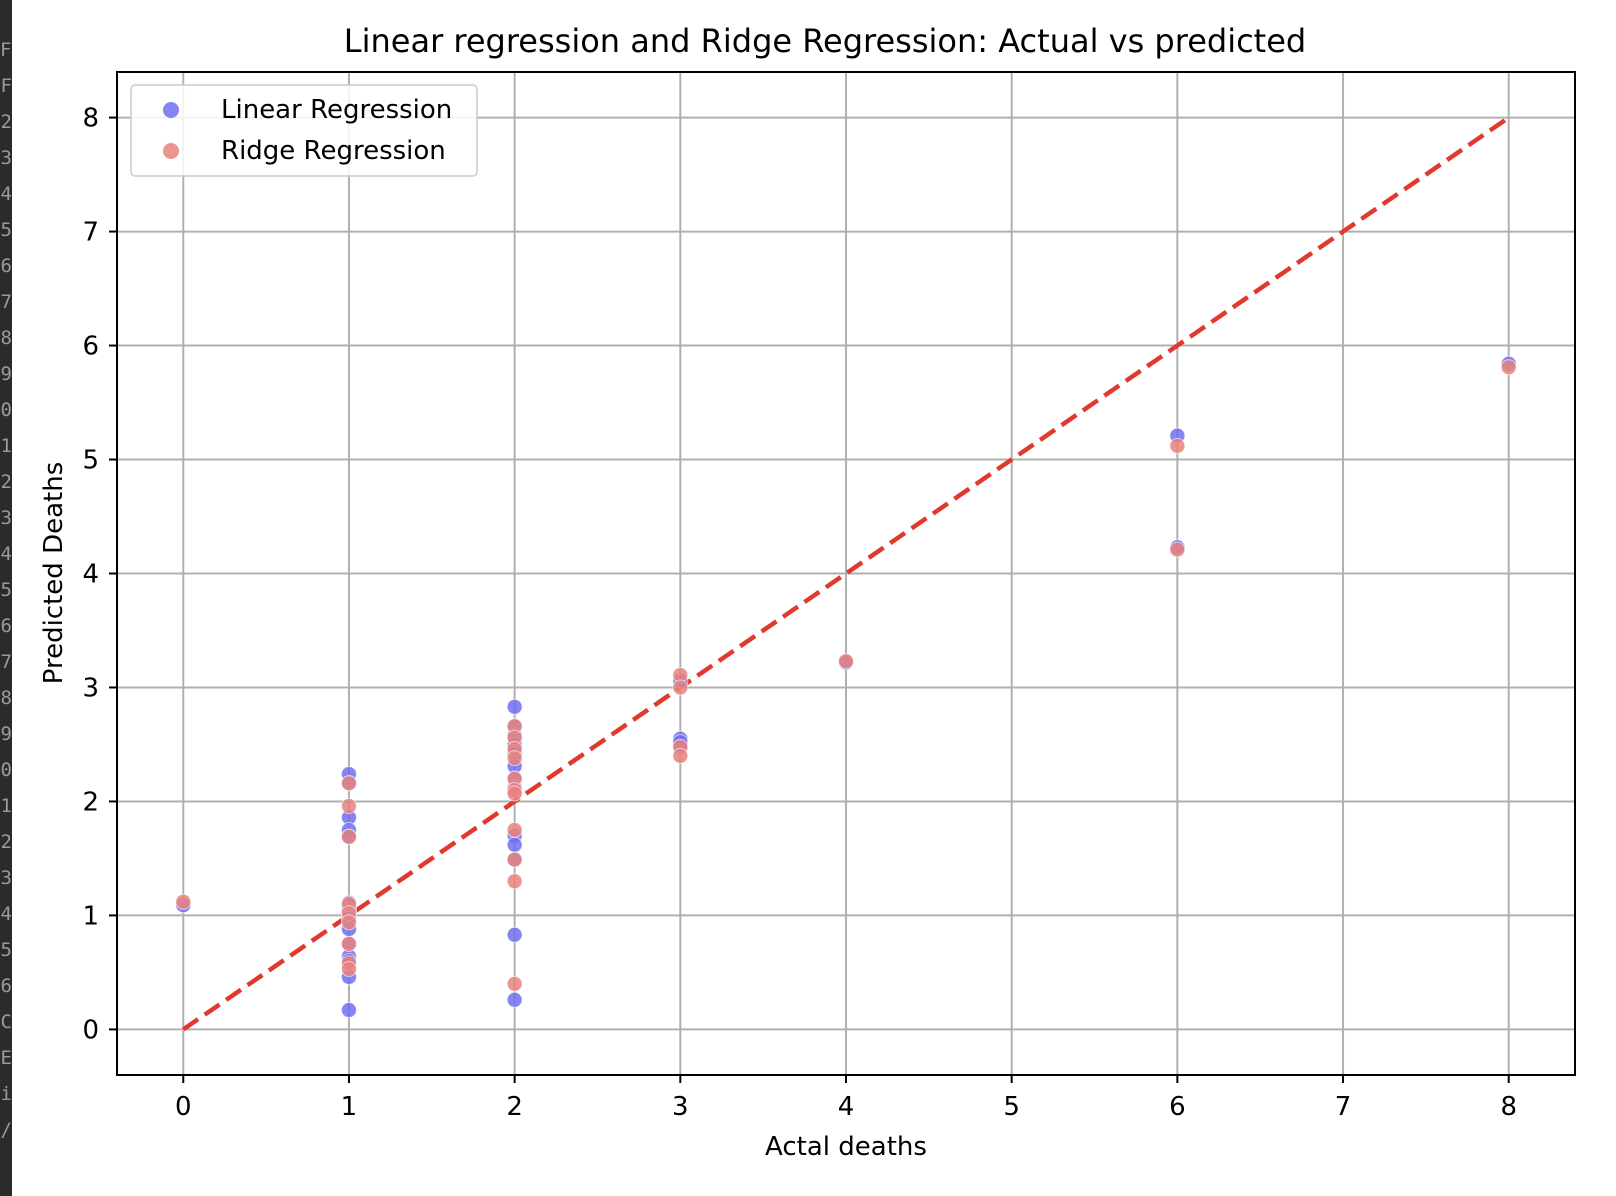 The height and width of the screenshot is (1196, 1616). I want to click on y-tick-label: 1, so click(90, 916).